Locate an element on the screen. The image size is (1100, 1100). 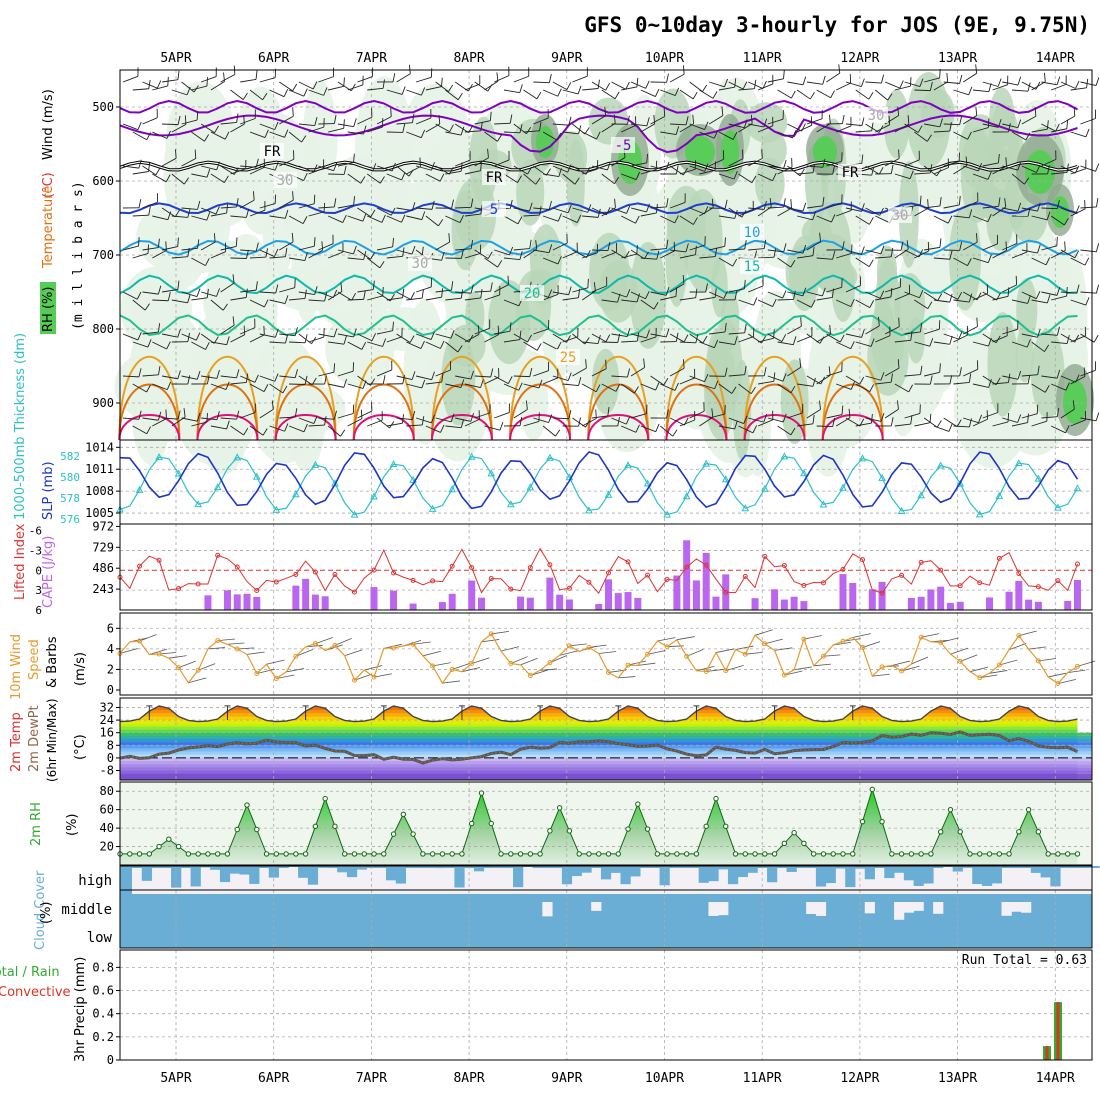
wind10-marker is located at coordinates (218, 641).